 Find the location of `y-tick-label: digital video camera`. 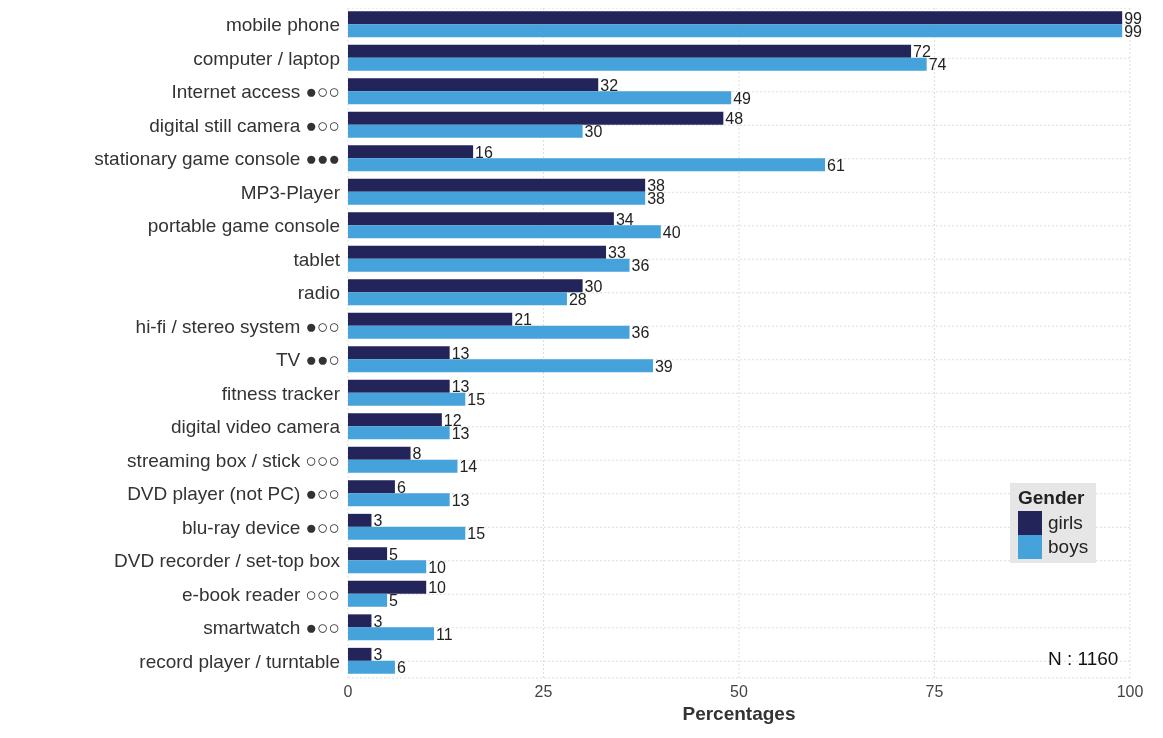

y-tick-label: digital video camera is located at coordinates (256, 427).